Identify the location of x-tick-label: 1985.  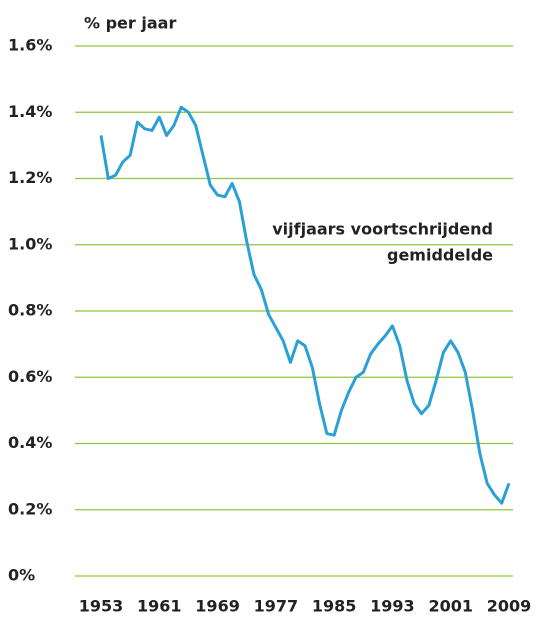
(334, 606).